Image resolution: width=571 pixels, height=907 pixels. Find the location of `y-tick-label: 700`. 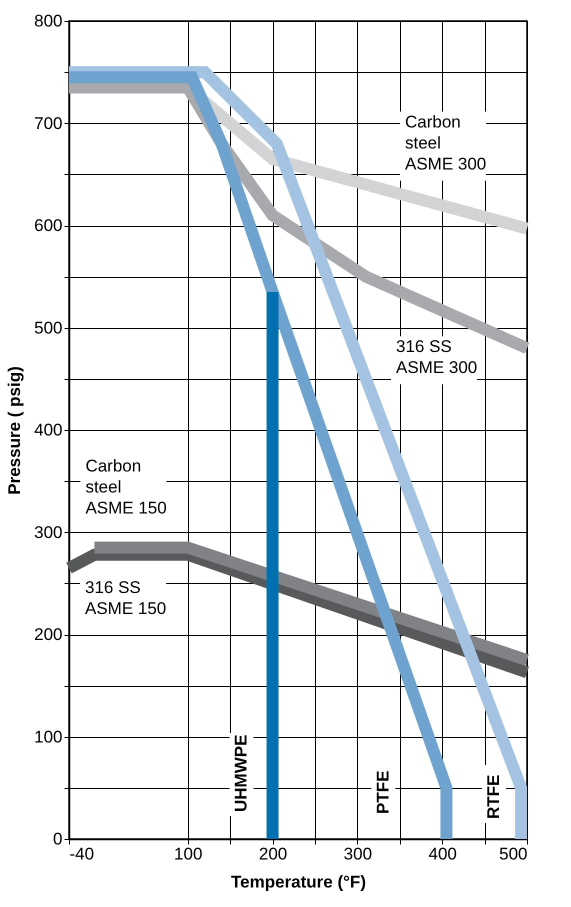

y-tick-label: 700 is located at coordinates (48, 123).